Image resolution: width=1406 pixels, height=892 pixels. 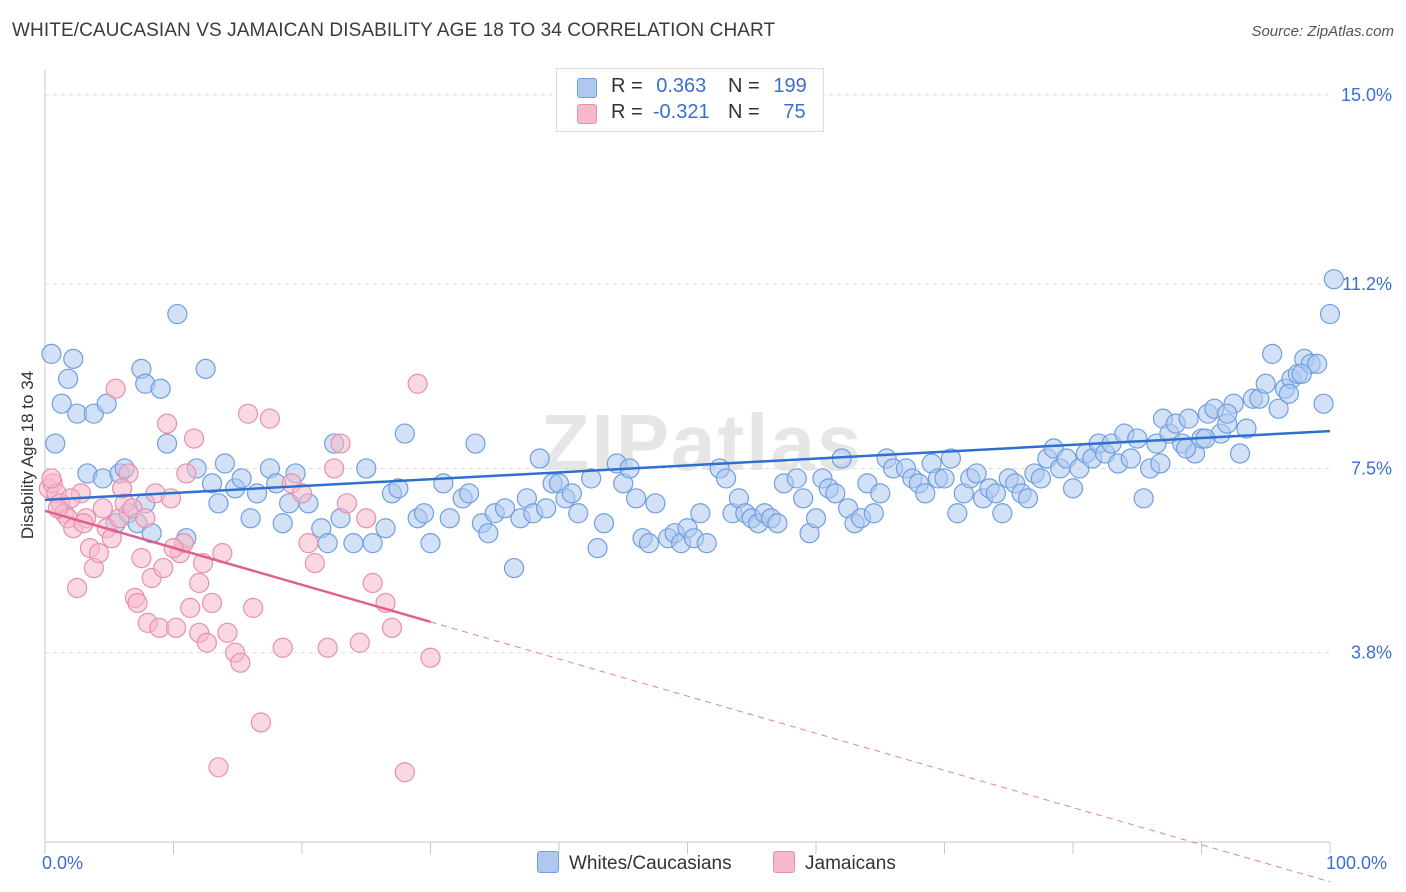 What do you see at coordinates (587, 88) in the screenshot?
I see `legend-swatch-blue` at bounding box center [587, 88].